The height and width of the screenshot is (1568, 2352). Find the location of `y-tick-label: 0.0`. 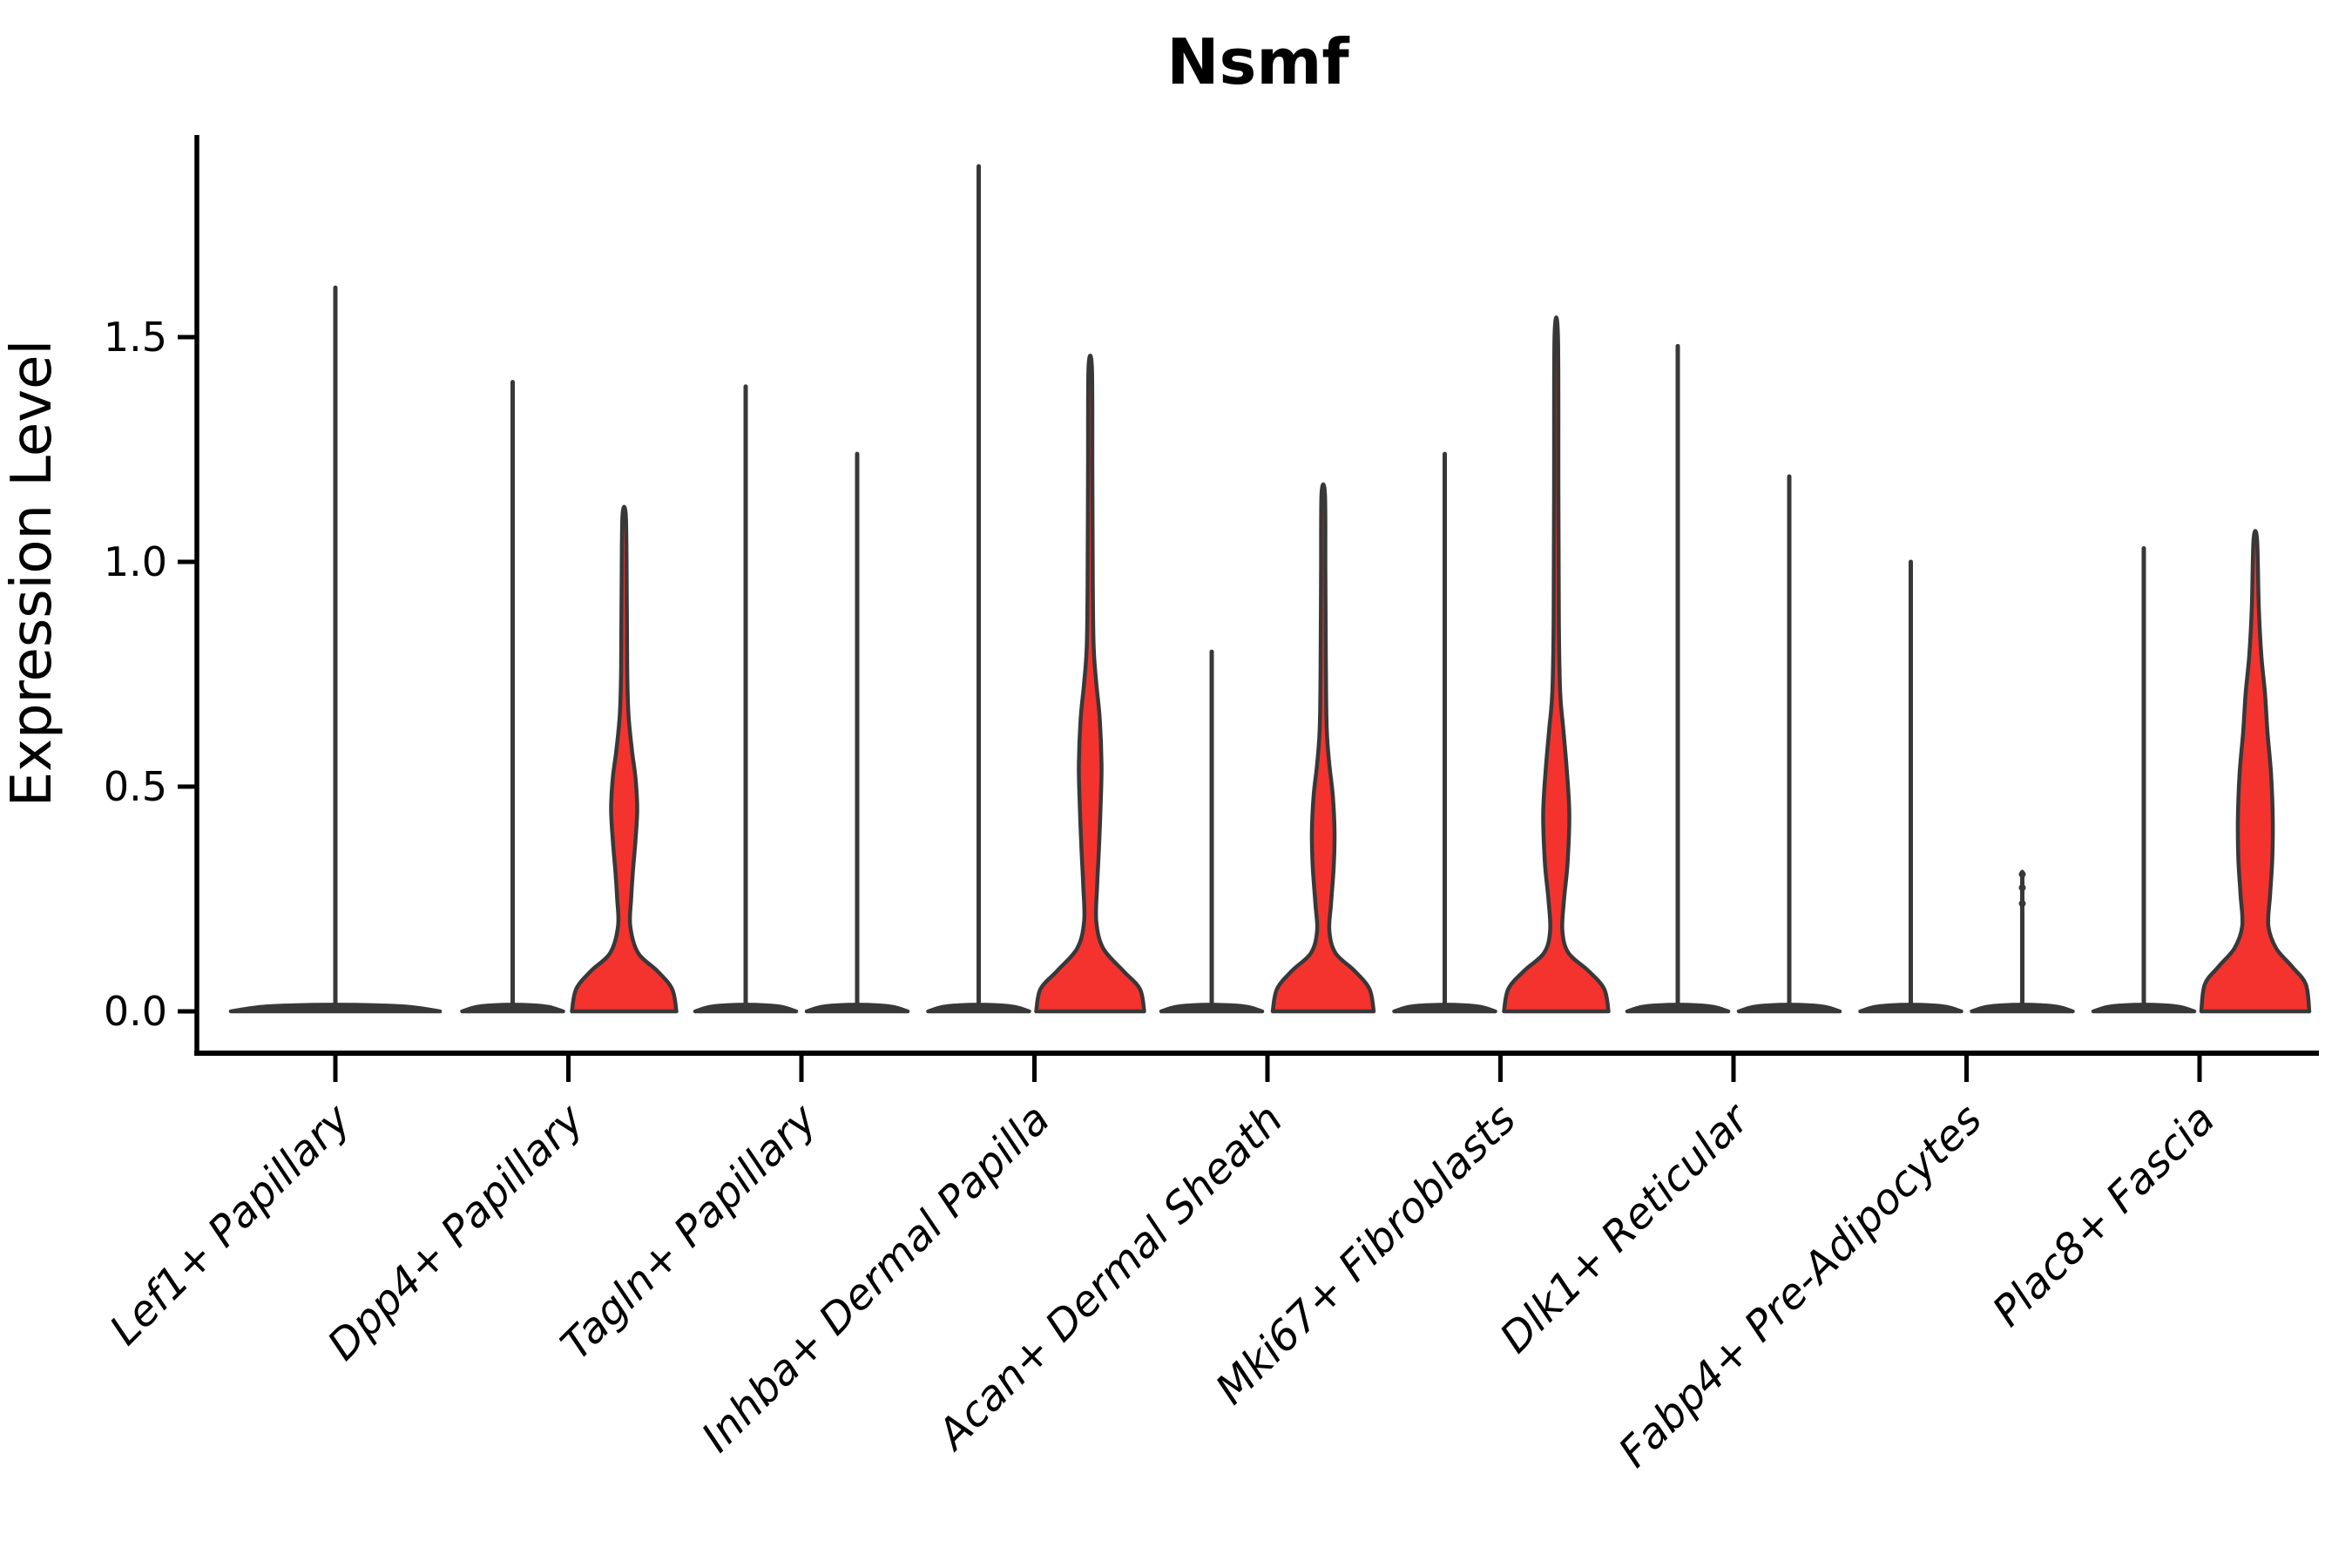

y-tick-label: 0.0 is located at coordinates (135, 1012).